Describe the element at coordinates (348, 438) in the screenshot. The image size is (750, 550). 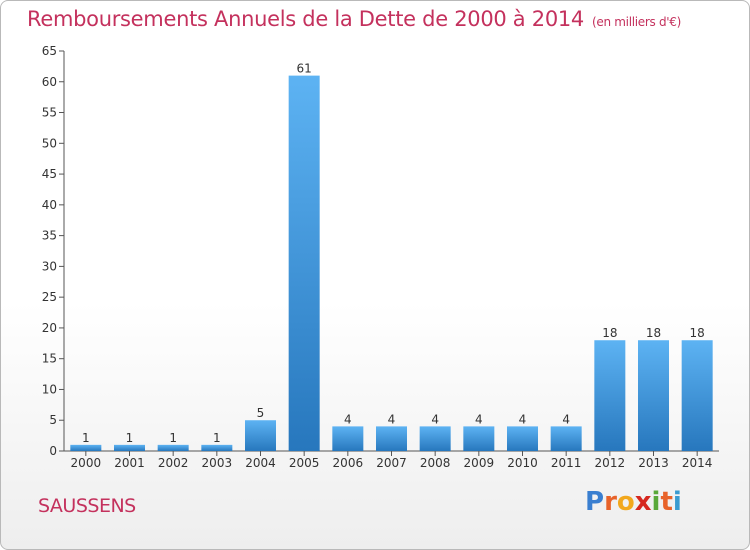
I see `bar-2006` at that location.